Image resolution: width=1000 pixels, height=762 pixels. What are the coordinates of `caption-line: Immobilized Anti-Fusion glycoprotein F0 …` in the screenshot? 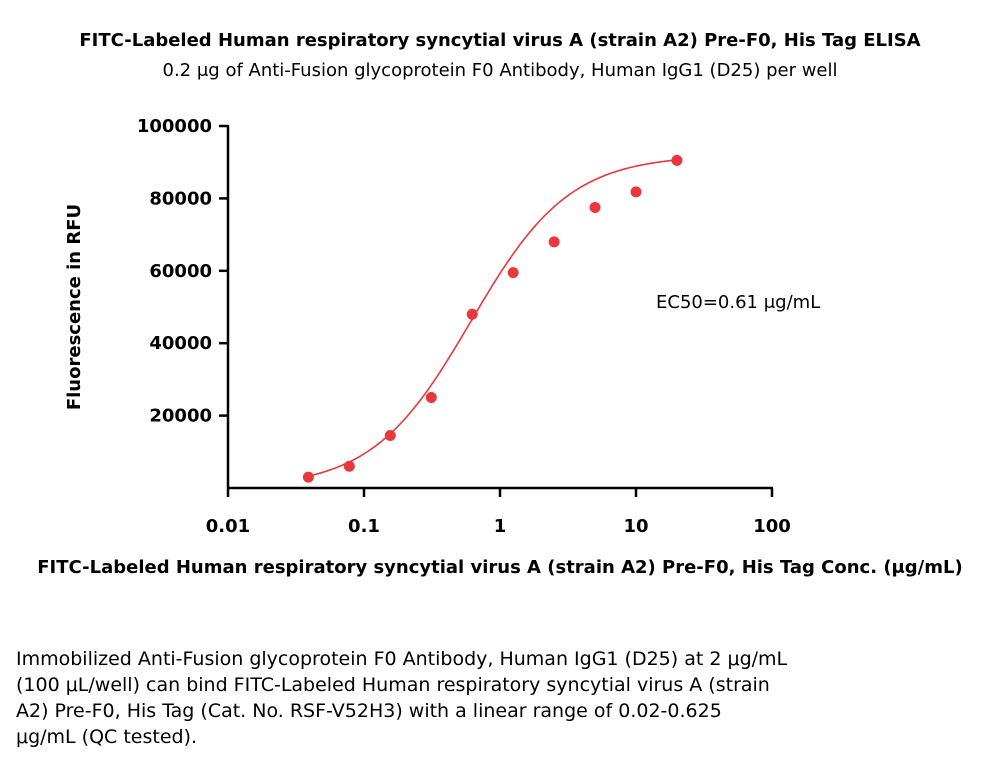 It's located at (402, 659).